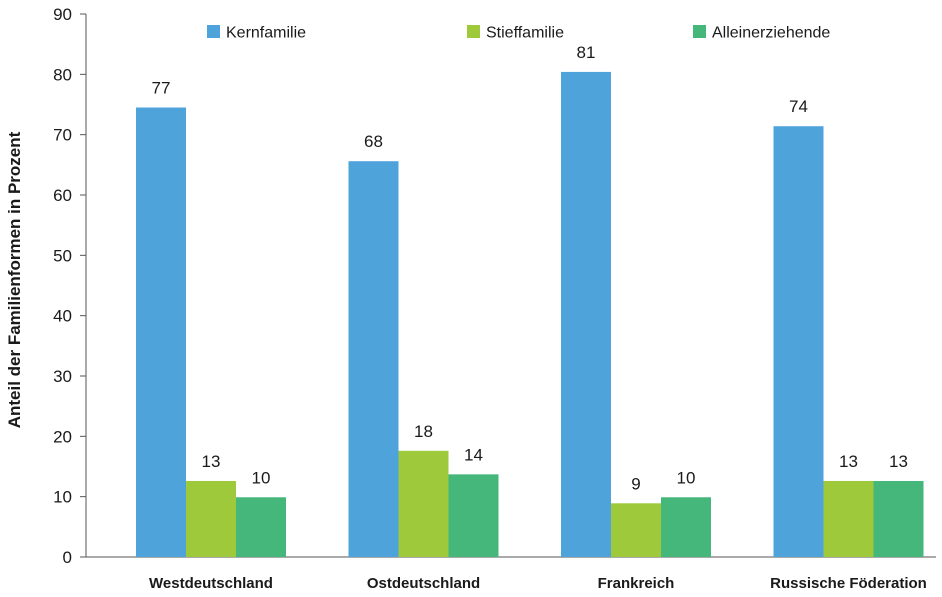 This screenshot has height=597, width=942. What do you see at coordinates (62, 436) in the screenshot?
I see `y-tick-label: 20` at bounding box center [62, 436].